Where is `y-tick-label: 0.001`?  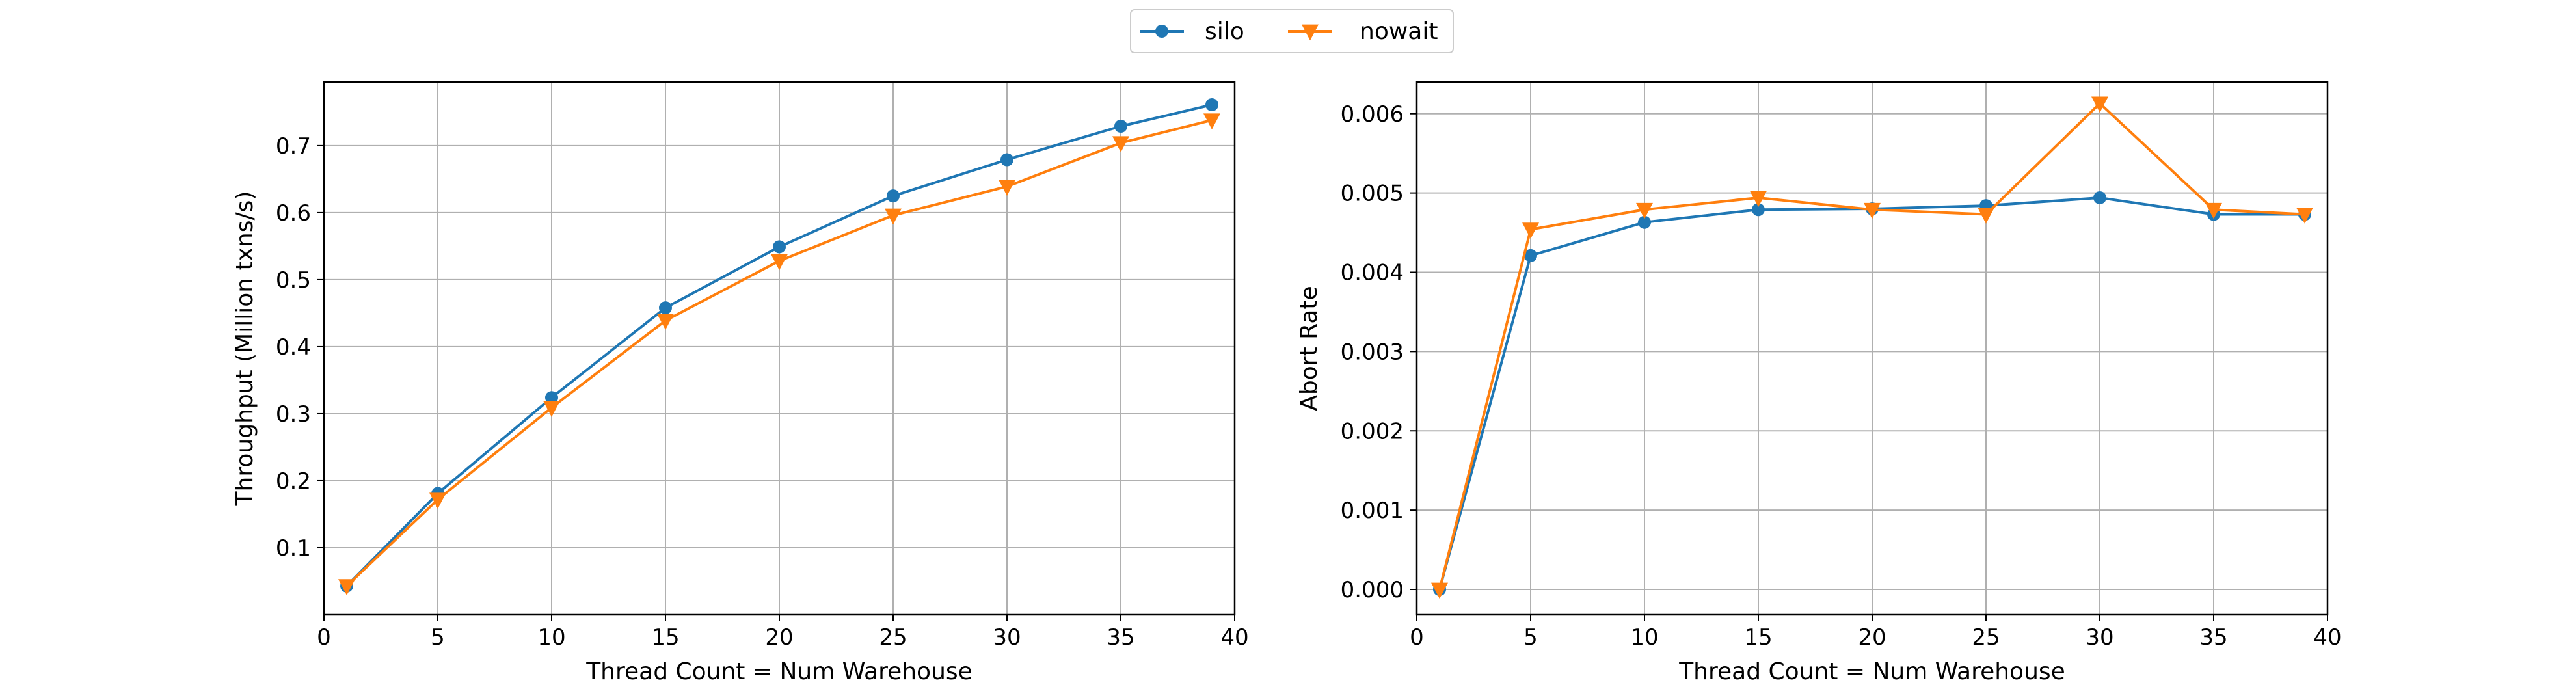 y-tick-label: 0.001 is located at coordinates (1372, 511).